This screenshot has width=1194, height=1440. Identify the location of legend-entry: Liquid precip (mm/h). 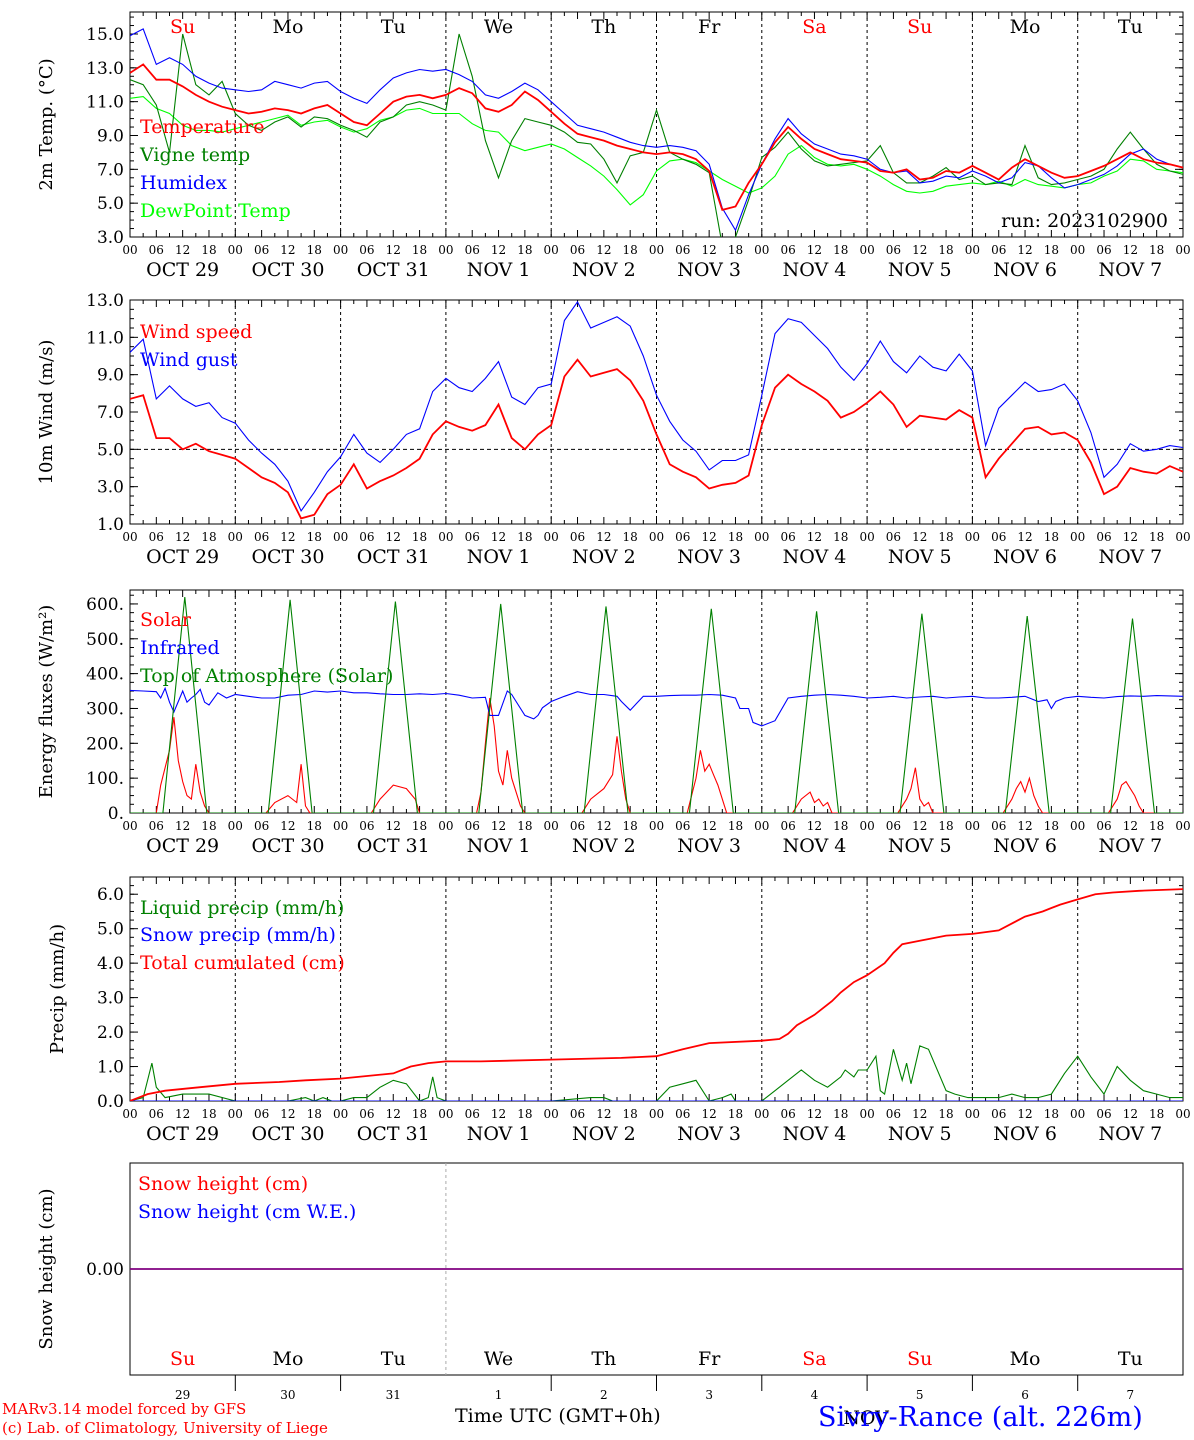
(242, 908).